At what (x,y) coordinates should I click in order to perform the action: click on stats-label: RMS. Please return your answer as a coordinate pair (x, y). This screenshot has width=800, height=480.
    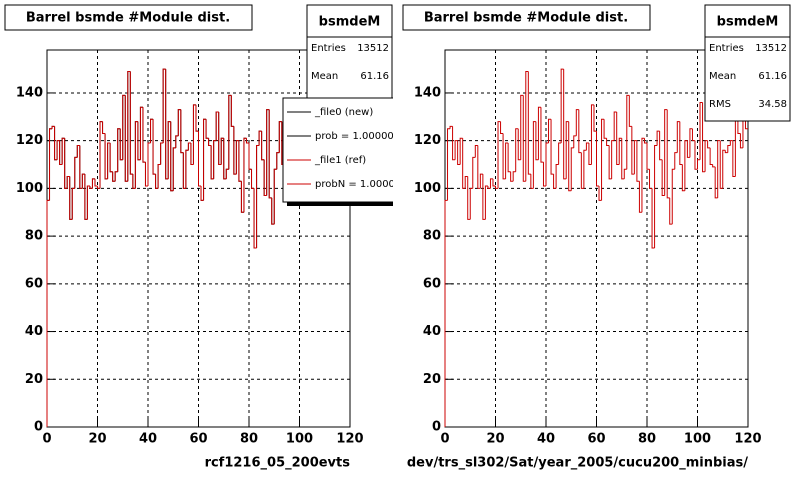
    Looking at the image, I should click on (720, 104).